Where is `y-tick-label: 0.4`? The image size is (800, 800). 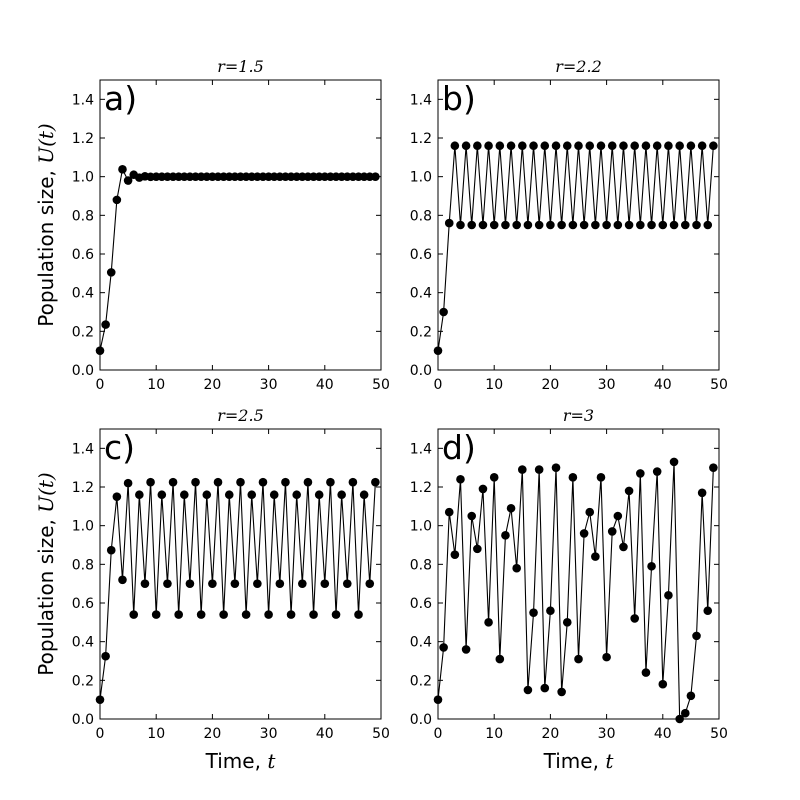
y-tick-label: 0.4 is located at coordinates (421, 643).